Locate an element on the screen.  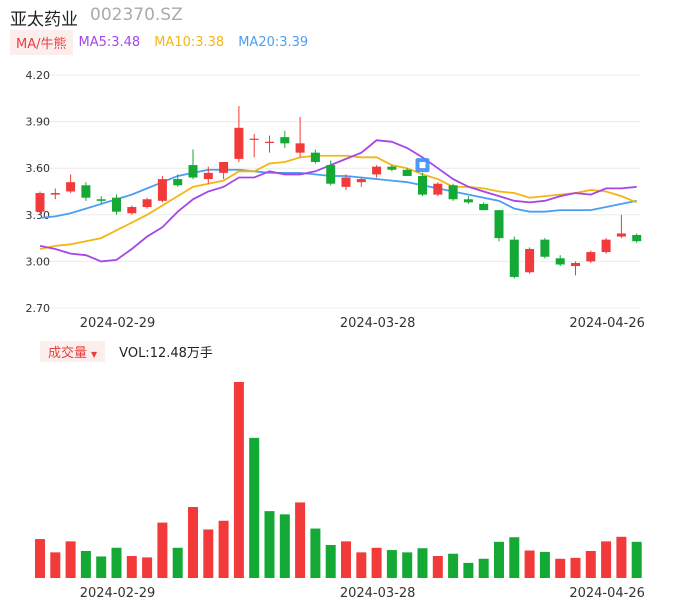
y-tick-label: 3.90 is located at coordinates (38, 122).